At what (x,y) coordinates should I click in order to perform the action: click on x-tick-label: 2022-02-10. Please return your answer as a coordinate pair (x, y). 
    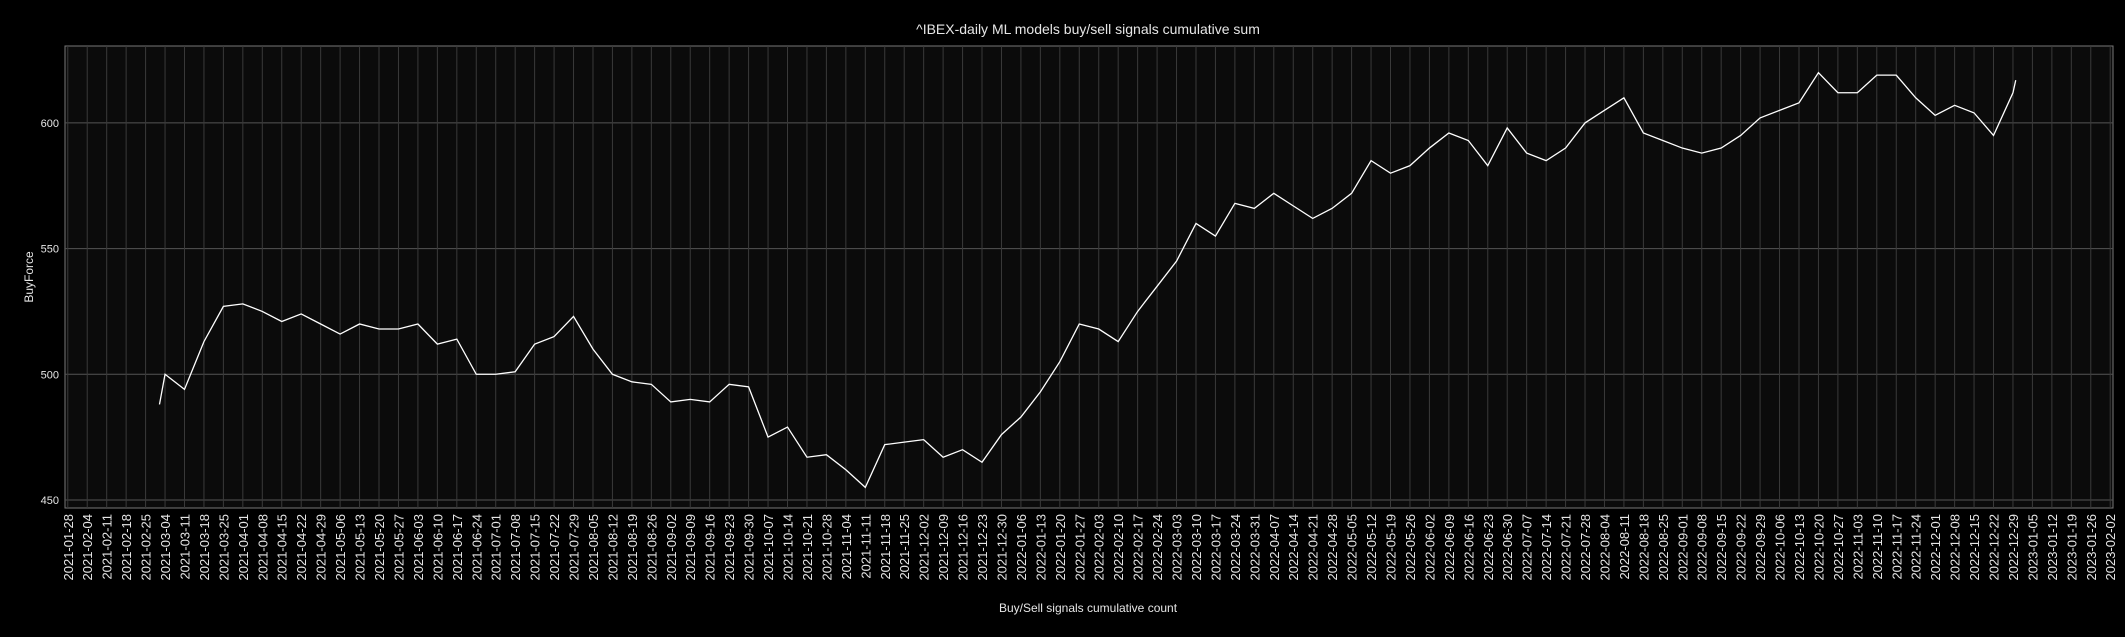
    Looking at the image, I should click on (1118, 547).